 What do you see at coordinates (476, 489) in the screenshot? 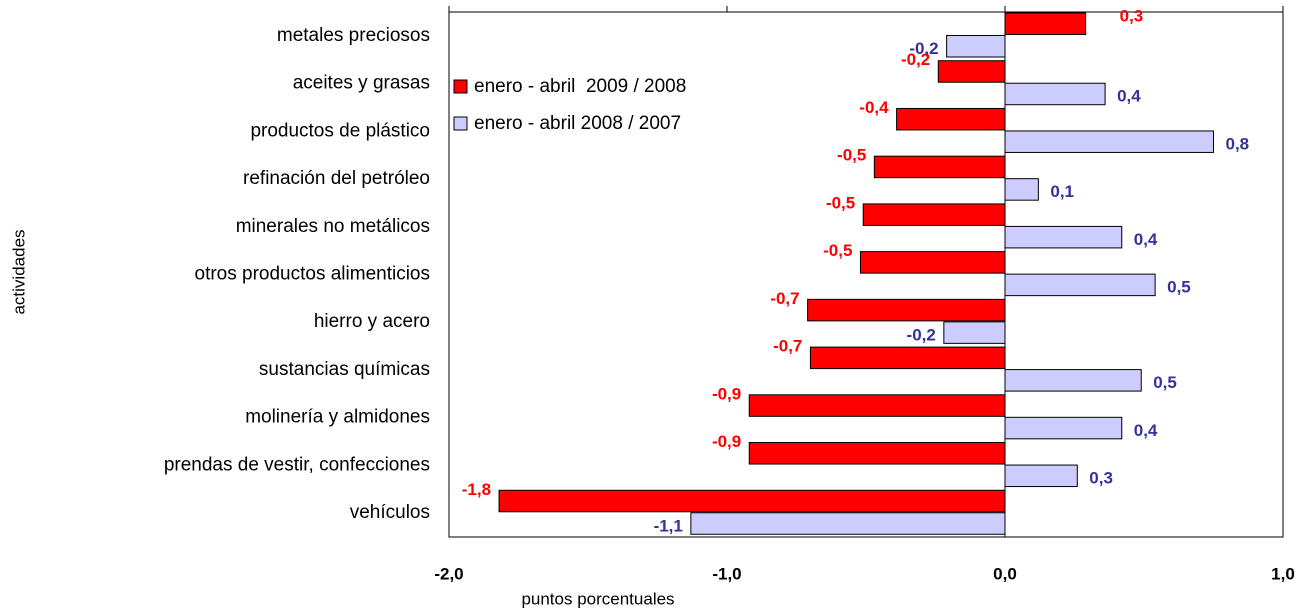
I see `value-label: -1,8` at bounding box center [476, 489].